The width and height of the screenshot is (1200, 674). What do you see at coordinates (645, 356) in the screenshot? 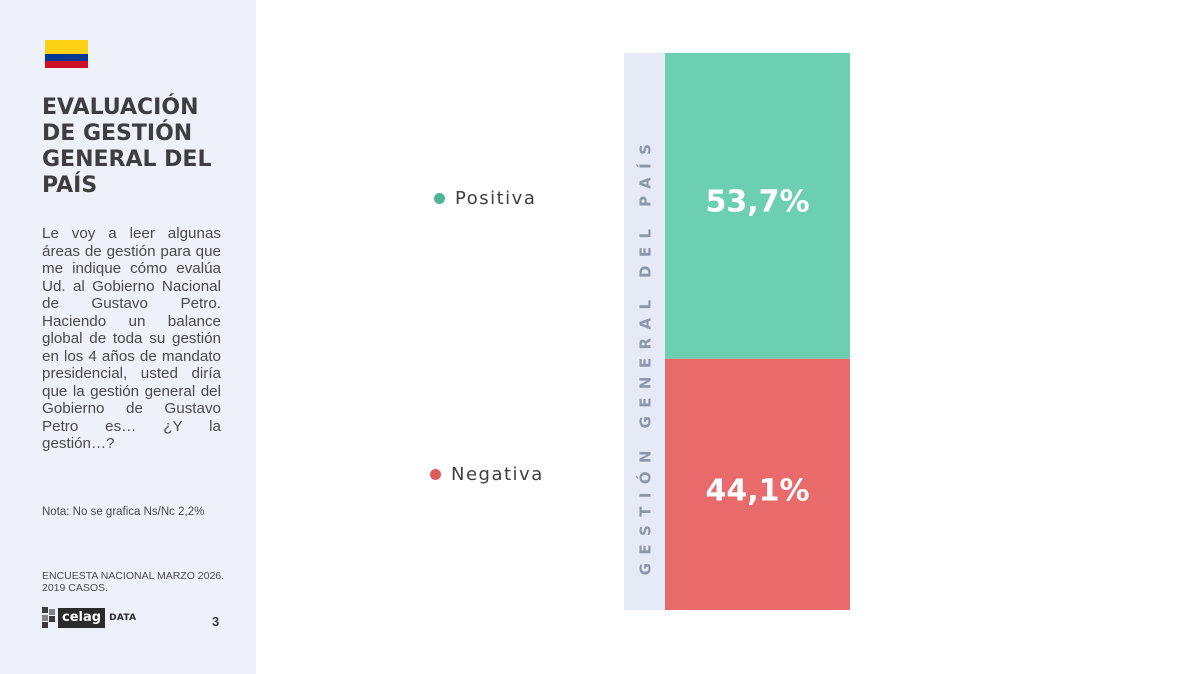
I see `category-label: GESTIÓN GENERAL DEL PAÍS` at bounding box center [645, 356].